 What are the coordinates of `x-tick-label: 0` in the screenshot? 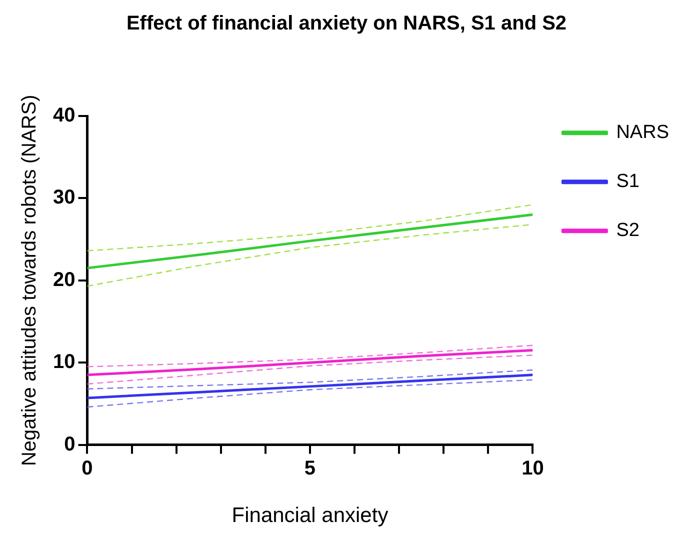 It's located at (87, 468).